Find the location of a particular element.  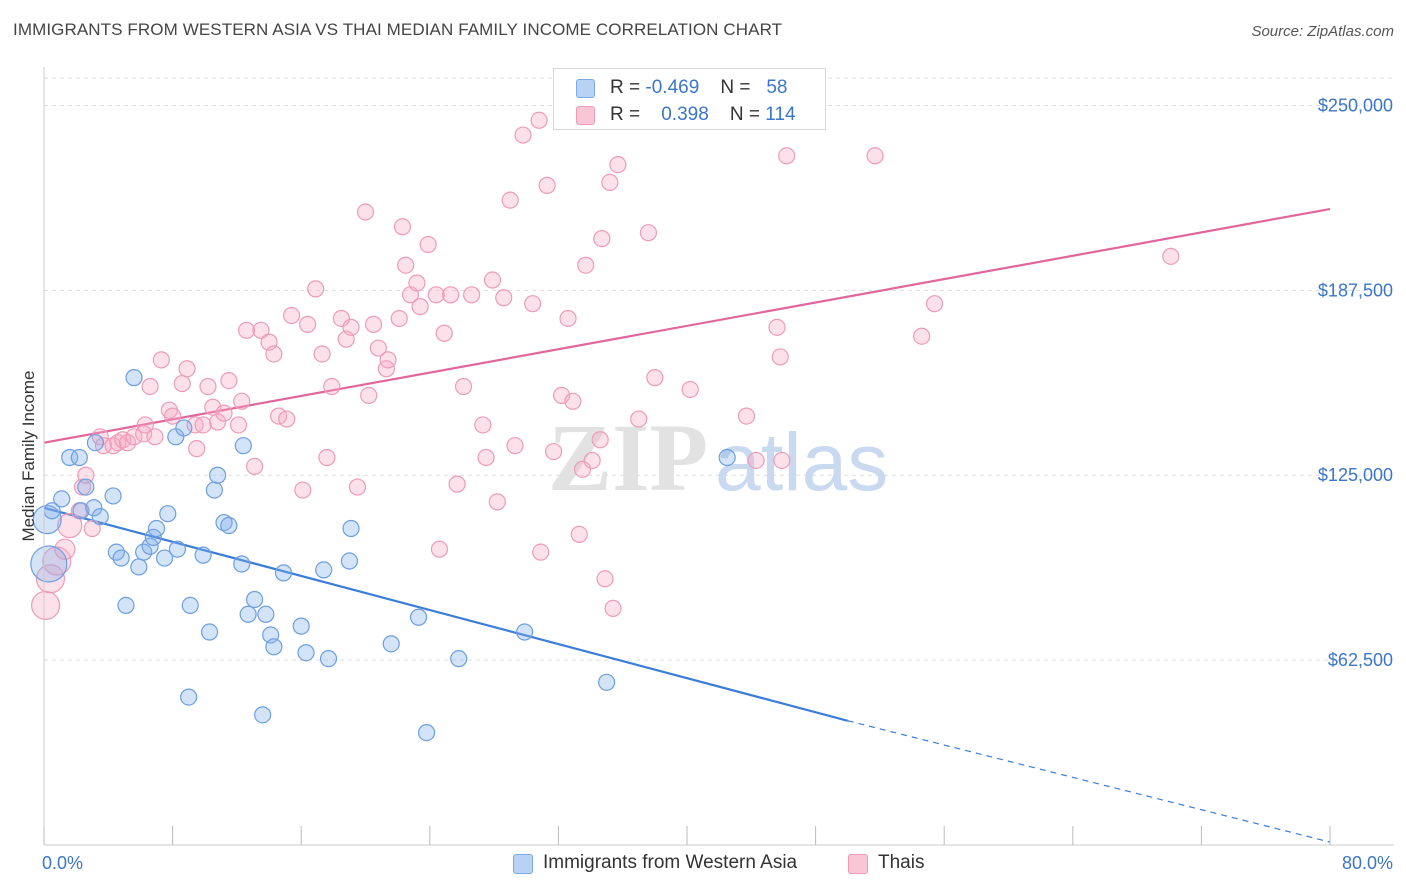

legend-r-value: 0.398 is located at coordinates (685, 114).